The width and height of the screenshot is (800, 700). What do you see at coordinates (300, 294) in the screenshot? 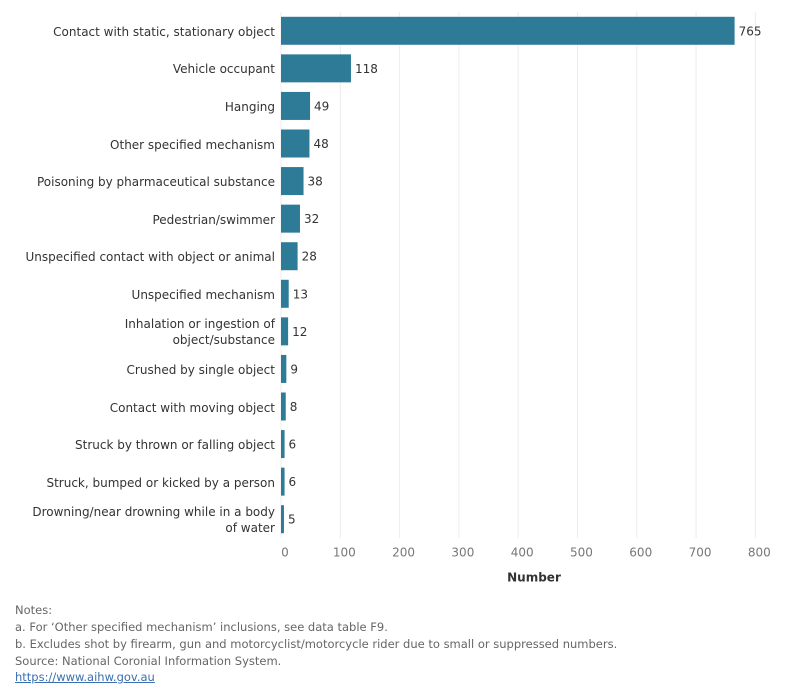
I see `value-label: 13` at bounding box center [300, 294].